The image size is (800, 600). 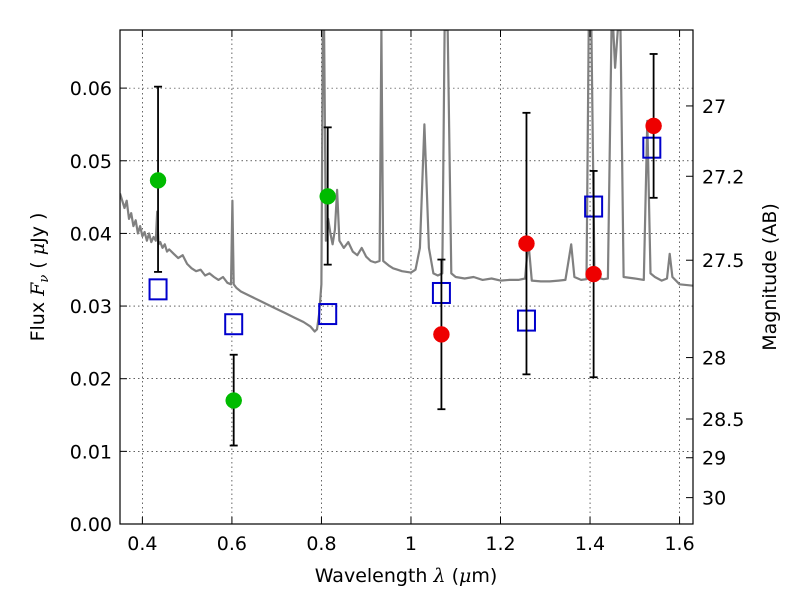 I want to click on y-tick-label: 0.04, so click(x=91, y=234).